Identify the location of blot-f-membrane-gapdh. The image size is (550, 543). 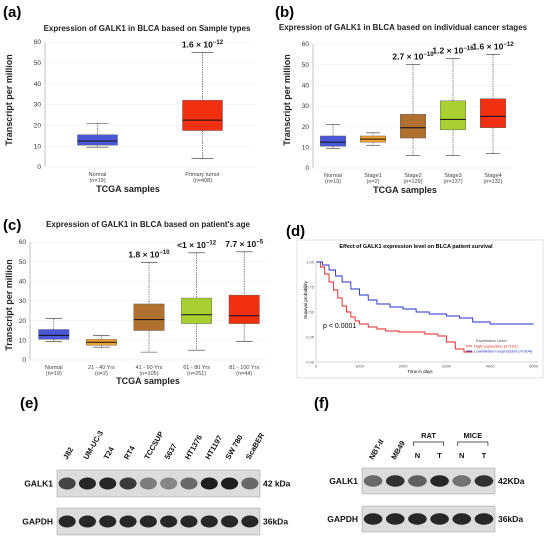
(428, 519).